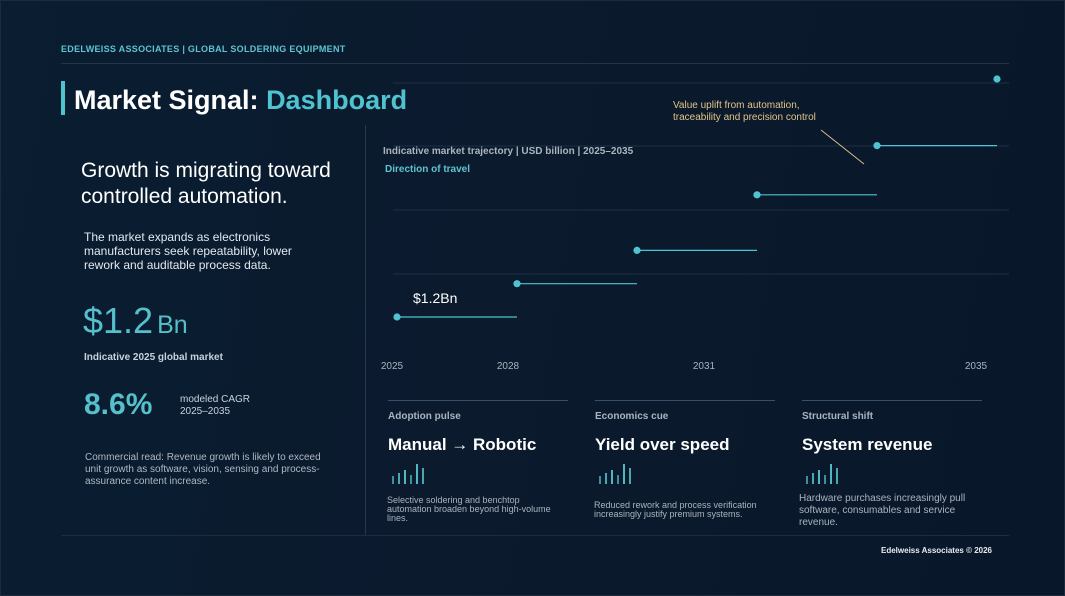 This screenshot has width=1065, height=596. I want to click on page-title: Market Signal: Dashboard, so click(240, 100).